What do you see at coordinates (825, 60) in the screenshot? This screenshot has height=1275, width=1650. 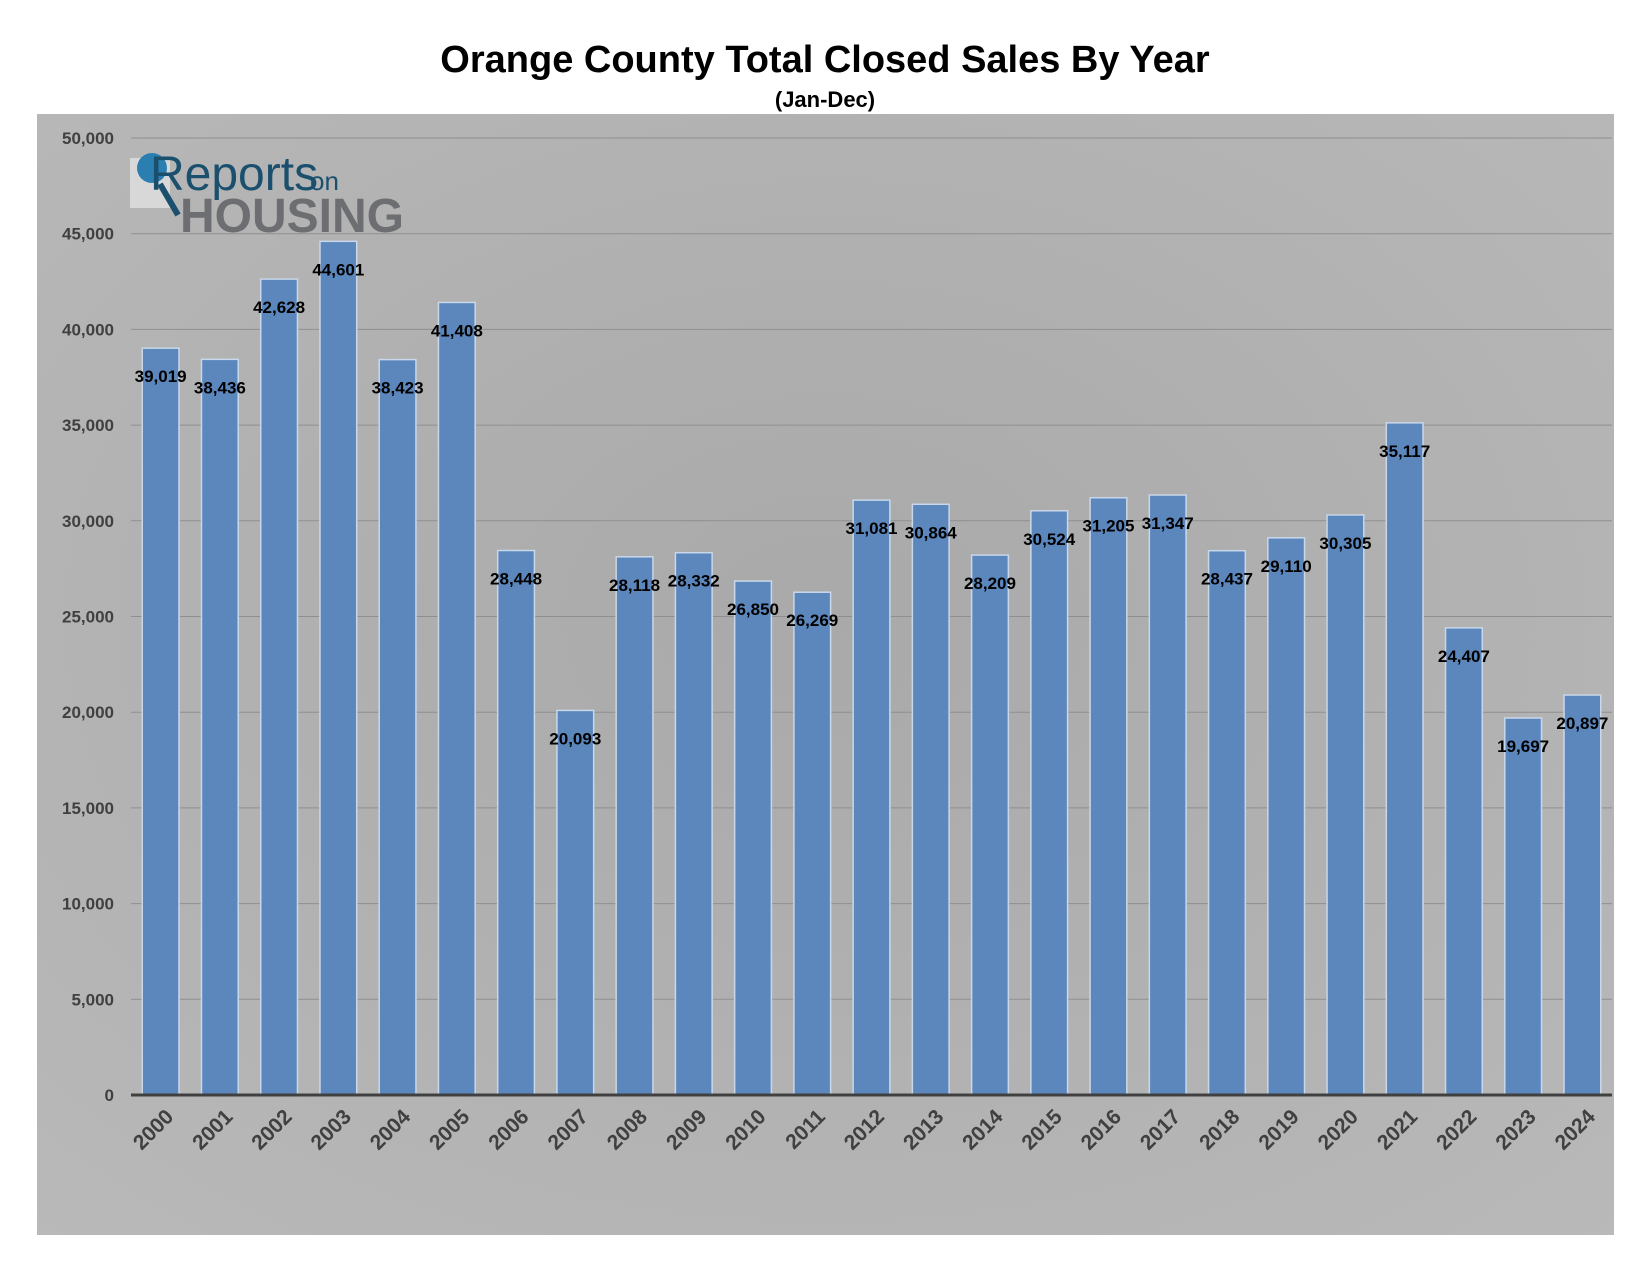 I see `chart-title: Orange County Total Closed Sales By Year` at bounding box center [825, 60].